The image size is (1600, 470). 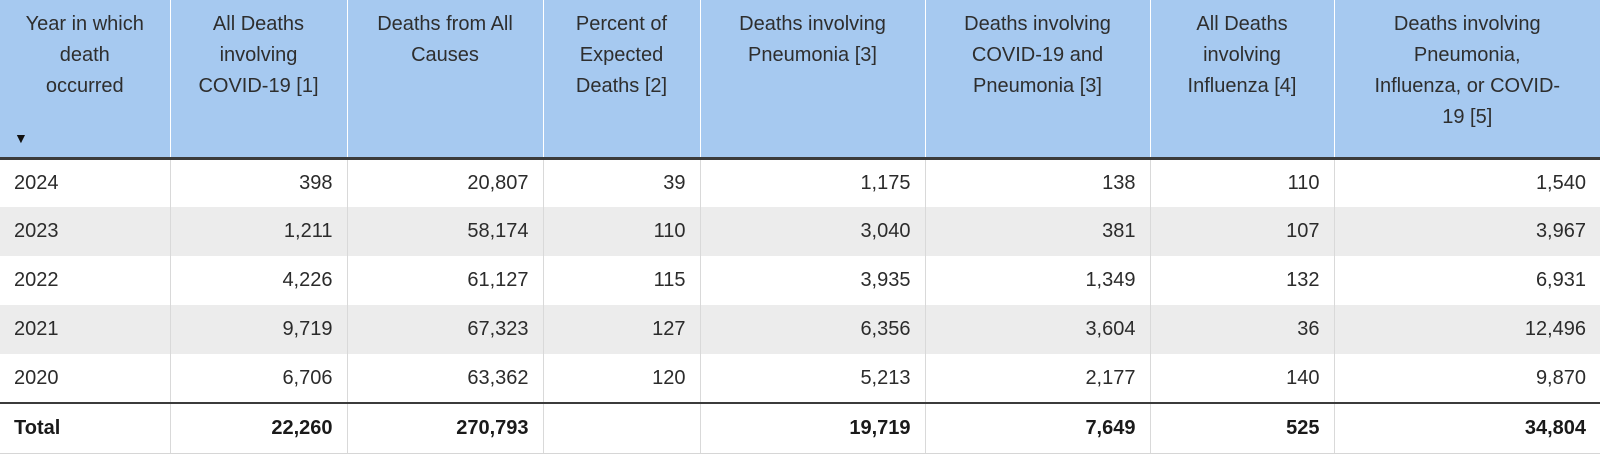 I want to click on value-cell: 3,967, so click(x=1467, y=231).